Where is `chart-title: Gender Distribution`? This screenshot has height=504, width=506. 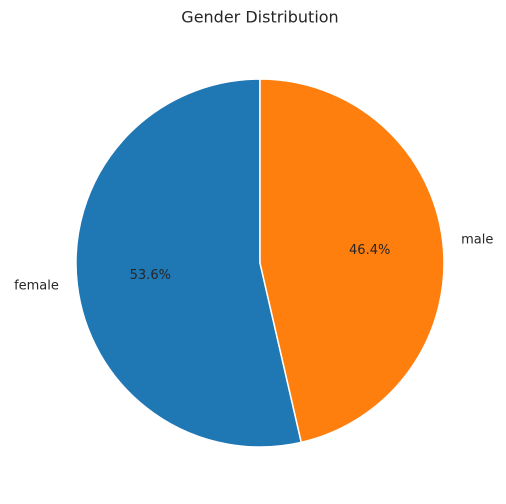 chart-title: Gender Distribution is located at coordinates (259, 17).